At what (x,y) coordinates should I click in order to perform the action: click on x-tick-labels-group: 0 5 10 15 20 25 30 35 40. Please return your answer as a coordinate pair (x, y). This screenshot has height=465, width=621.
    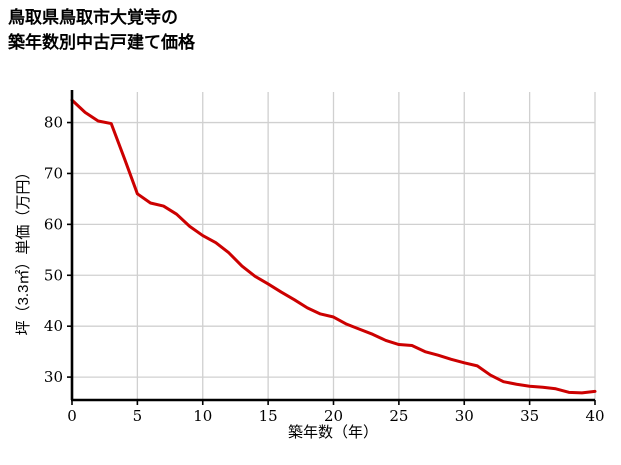
    Looking at the image, I should click on (335, 416).